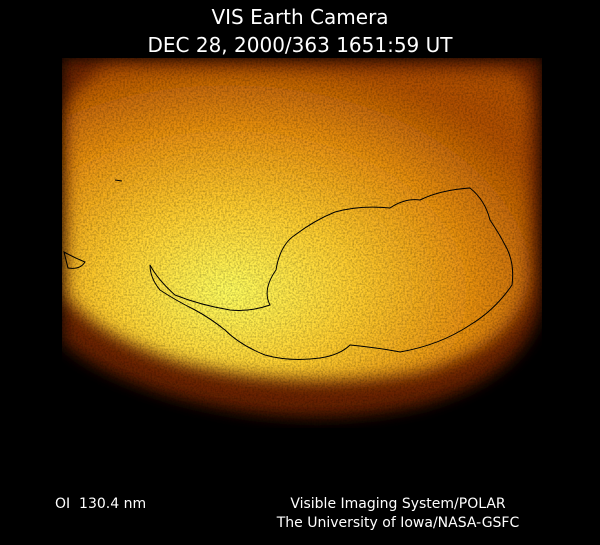  What do you see at coordinates (74, 260) in the screenshot?
I see `coastline-island` at bounding box center [74, 260].